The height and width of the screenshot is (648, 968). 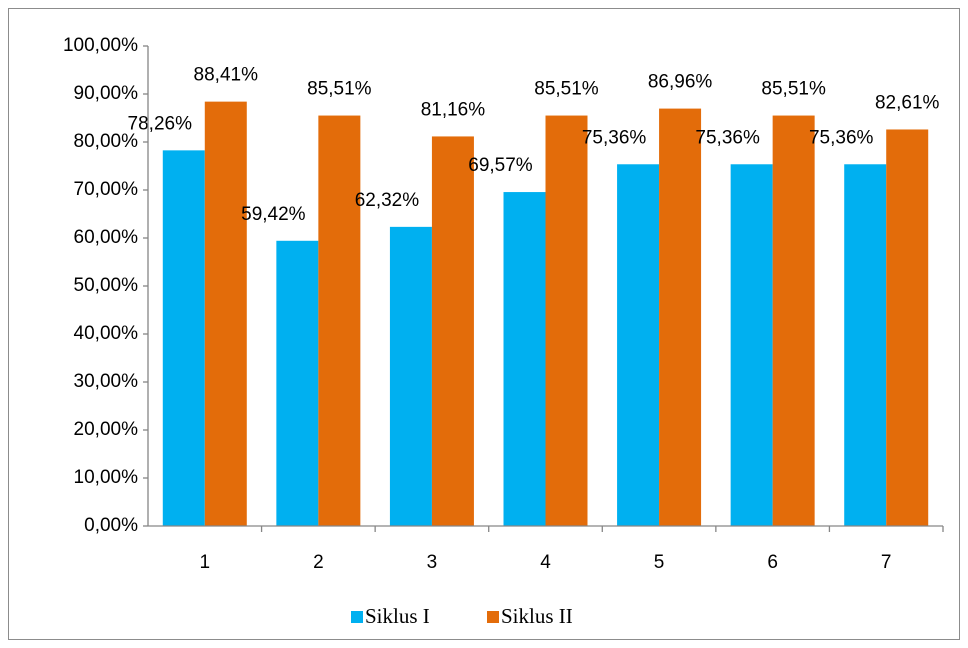 What do you see at coordinates (160, 123) in the screenshot?
I see `data-label: 78,26%` at bounding box center [160, 123].